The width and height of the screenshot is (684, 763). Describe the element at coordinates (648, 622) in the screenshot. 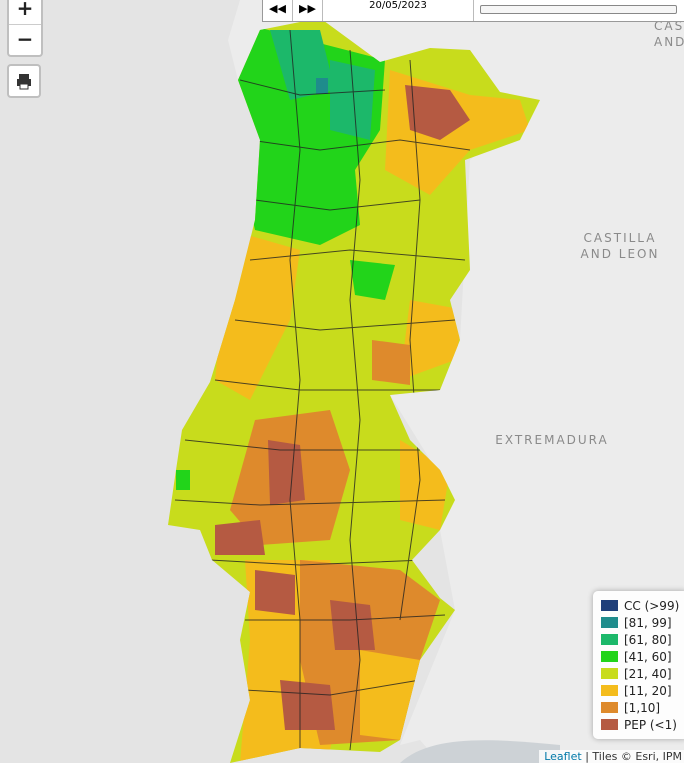

I see `legend-label: [81, 99]` at that location.